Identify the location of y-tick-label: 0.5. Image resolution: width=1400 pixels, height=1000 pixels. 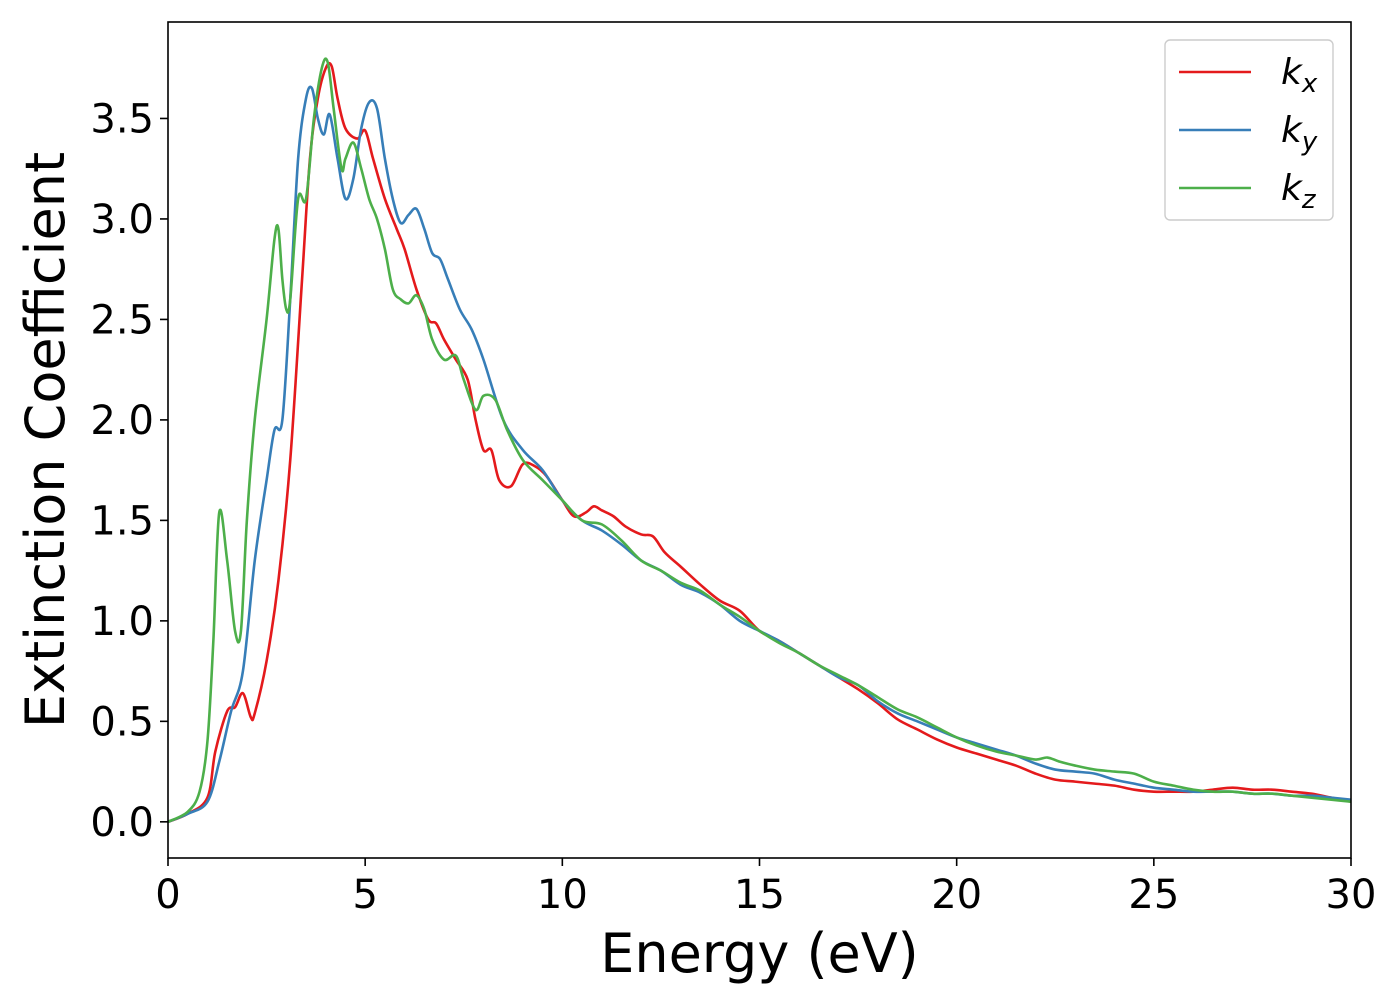
(122, 722).